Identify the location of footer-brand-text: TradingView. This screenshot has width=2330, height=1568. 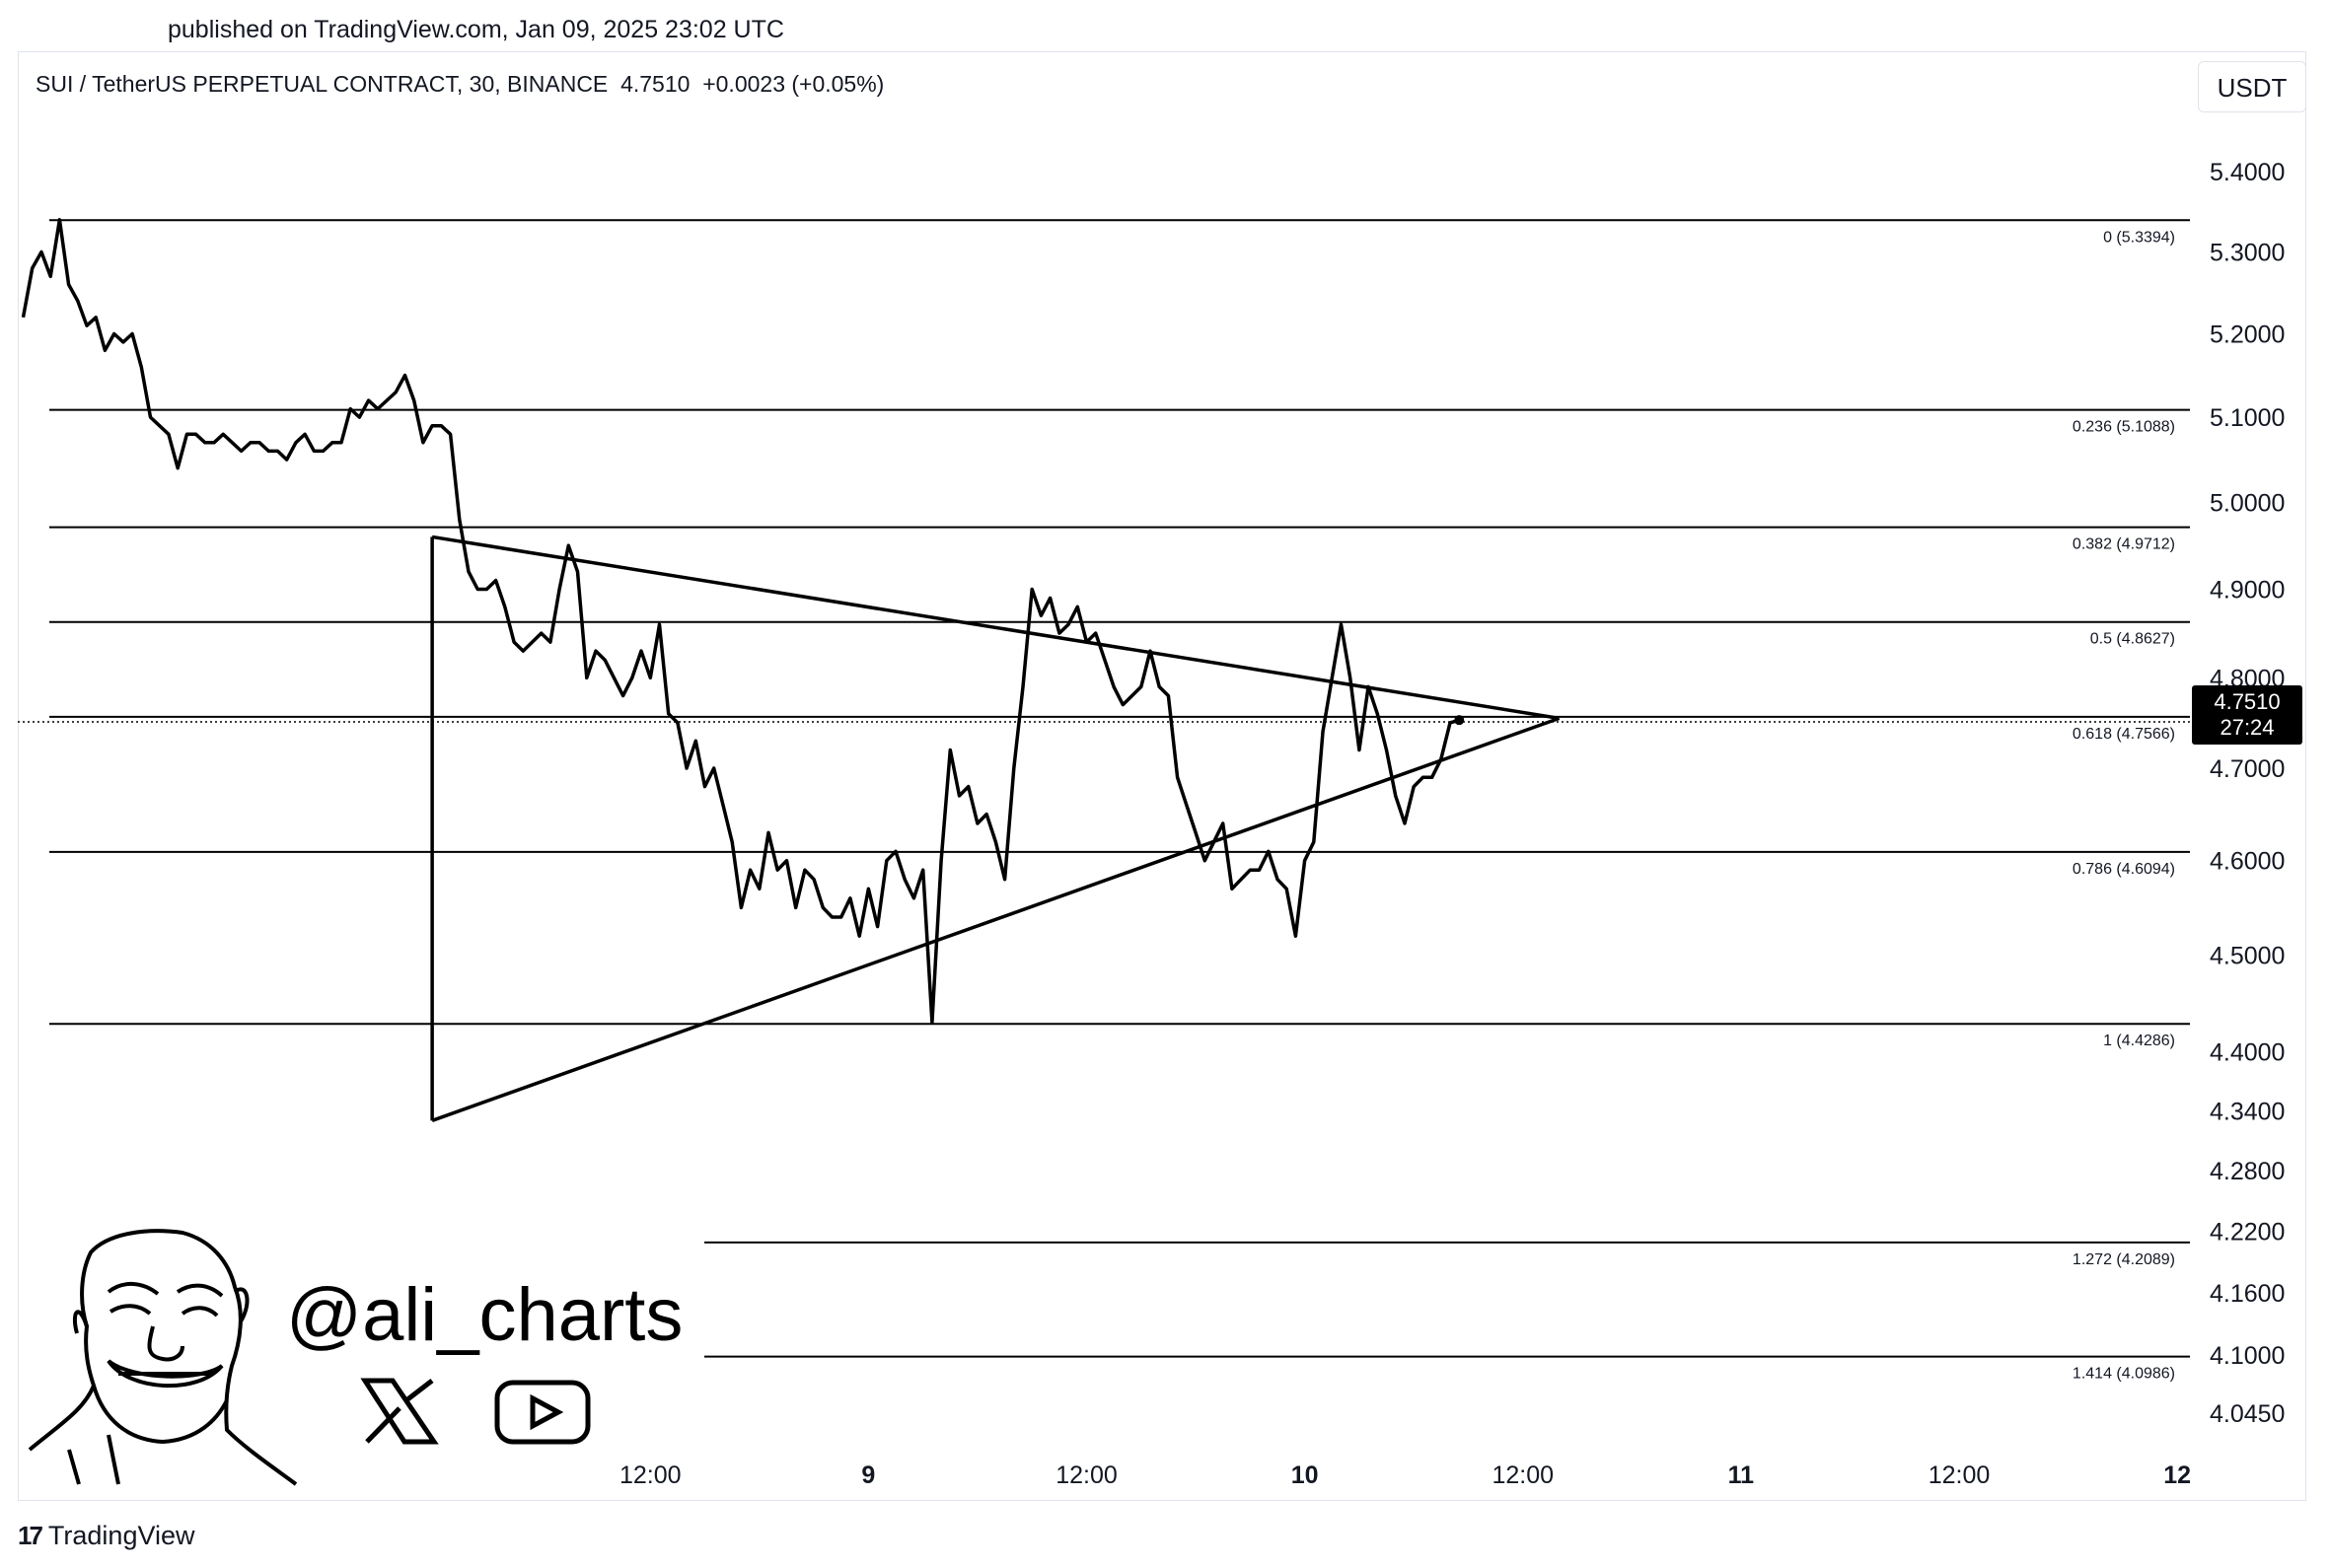
(121, 1535).